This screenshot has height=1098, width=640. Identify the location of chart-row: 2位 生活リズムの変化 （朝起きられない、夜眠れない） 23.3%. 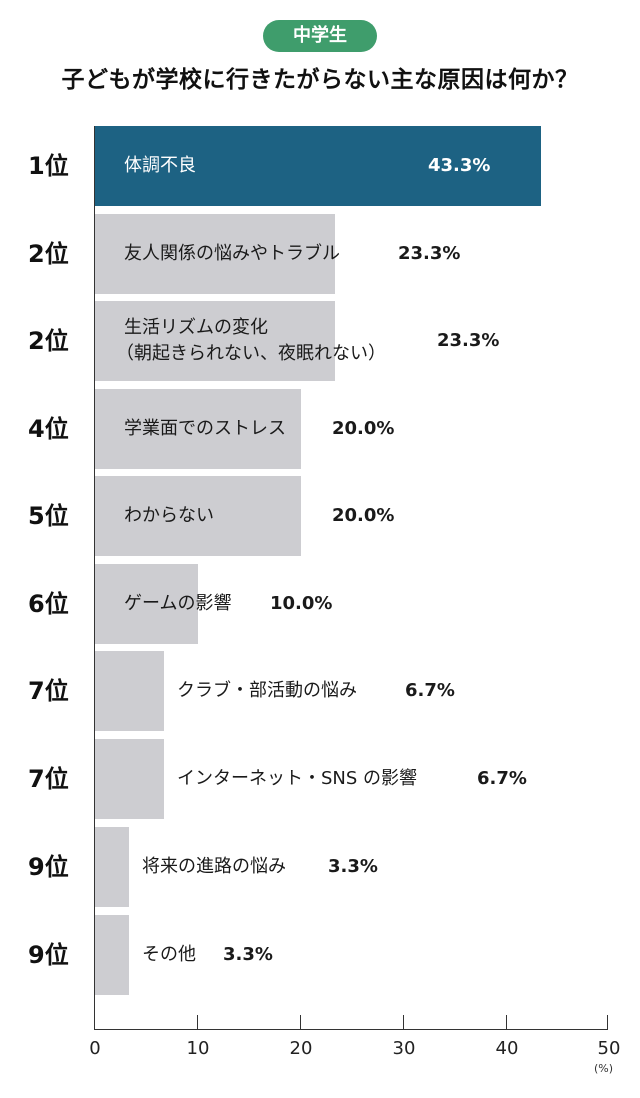
(320, 341).